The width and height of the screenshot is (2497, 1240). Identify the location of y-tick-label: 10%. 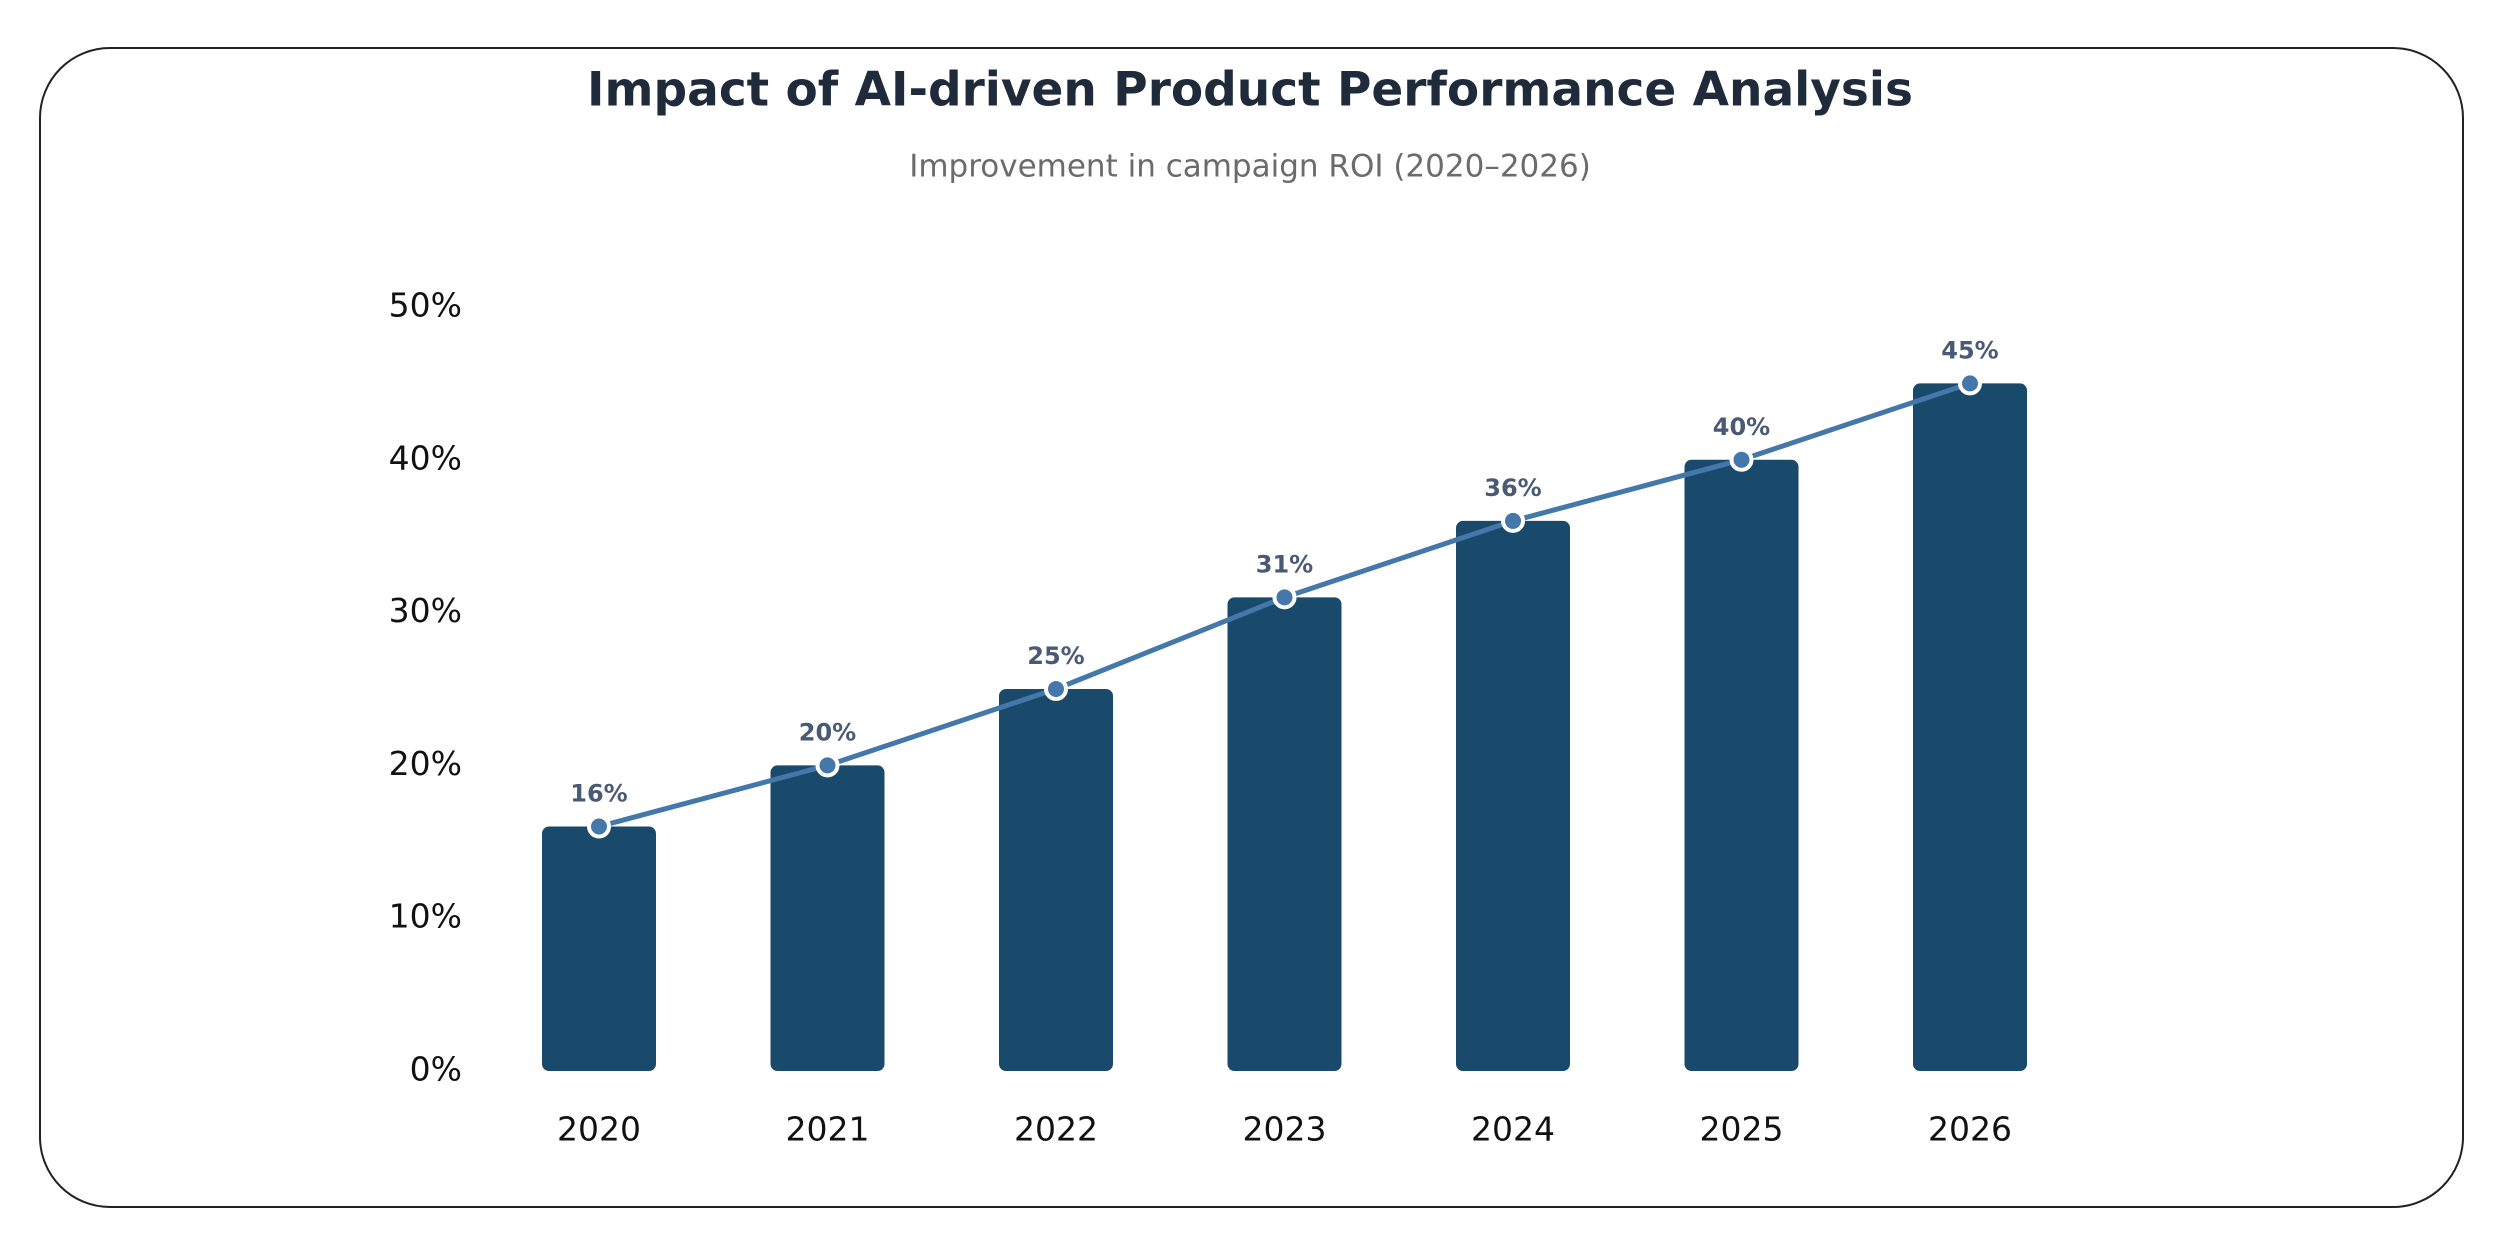
(425, 916).